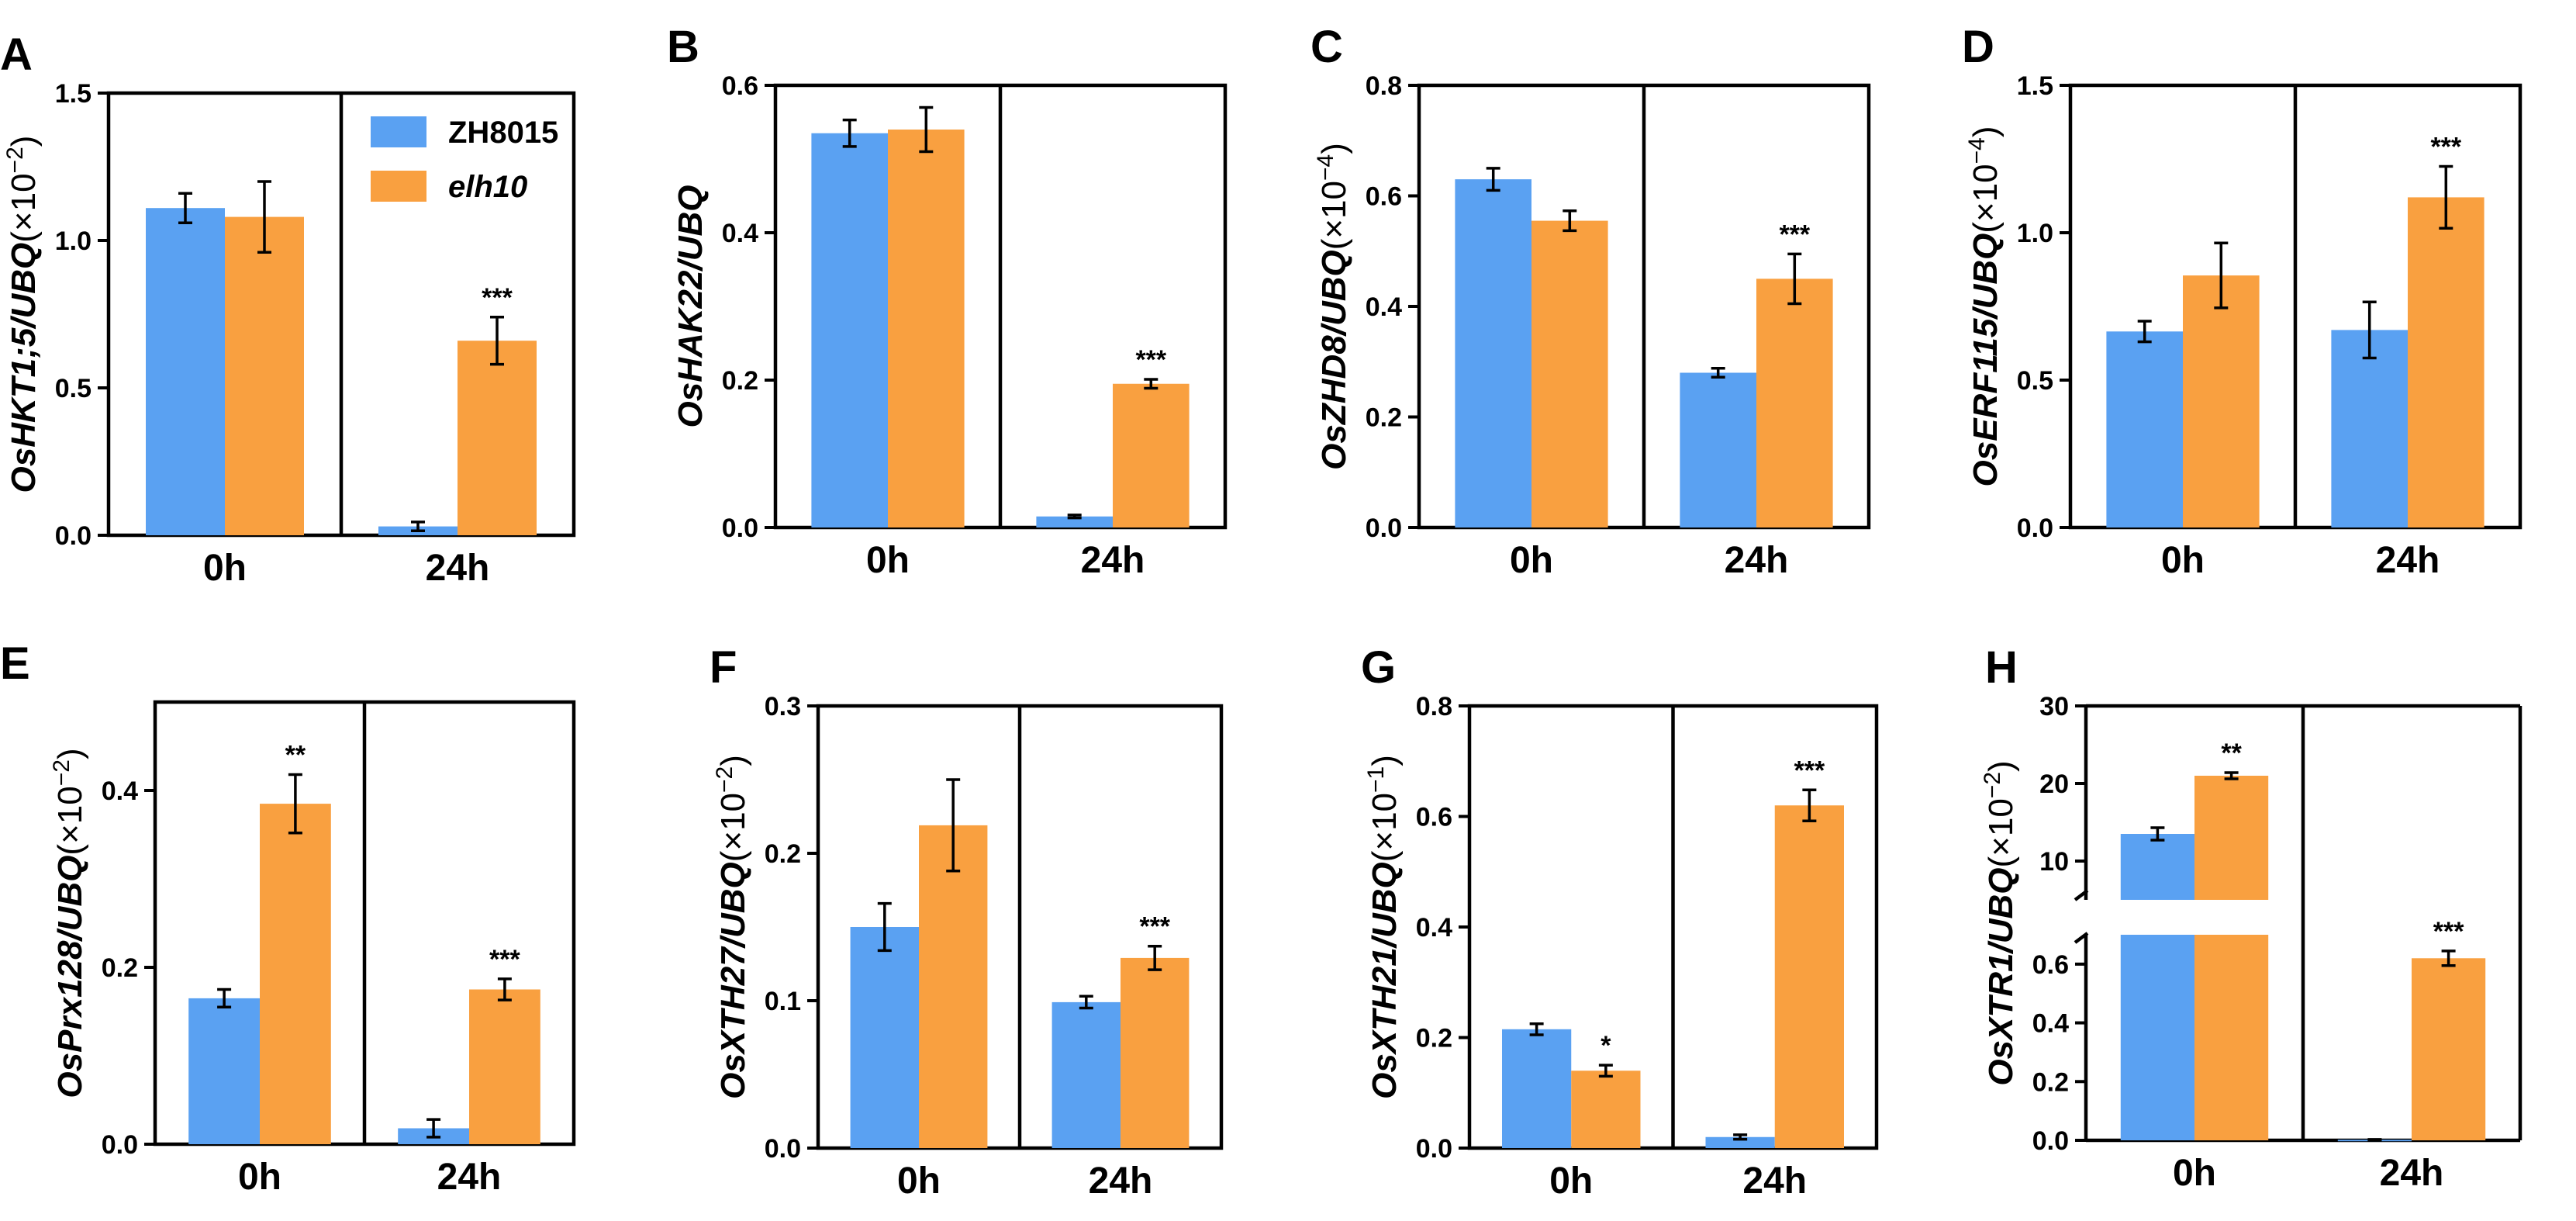  I want to click on significance-mark: *, so click(1606, 1045).